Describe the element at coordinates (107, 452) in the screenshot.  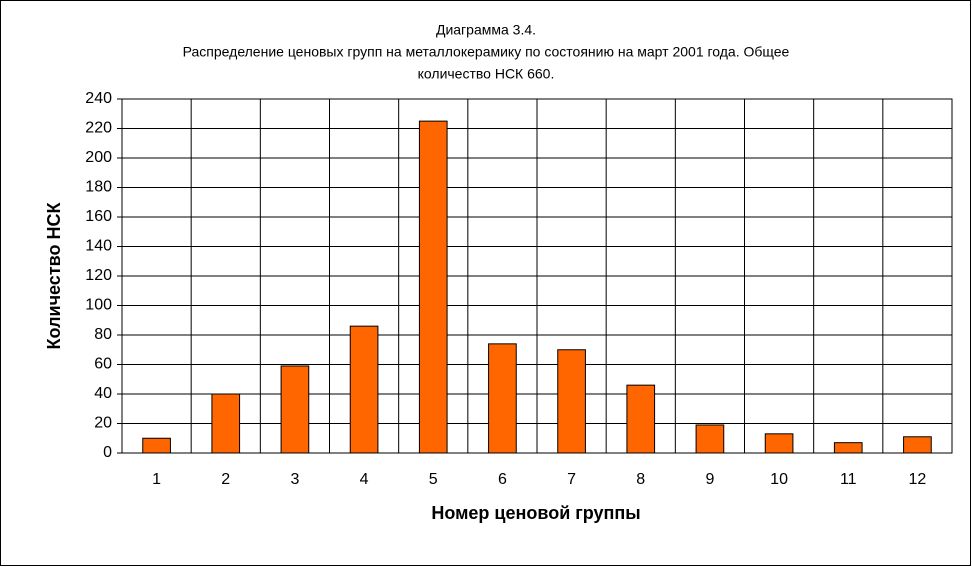
I see `y-tick-label: 0` at that location.